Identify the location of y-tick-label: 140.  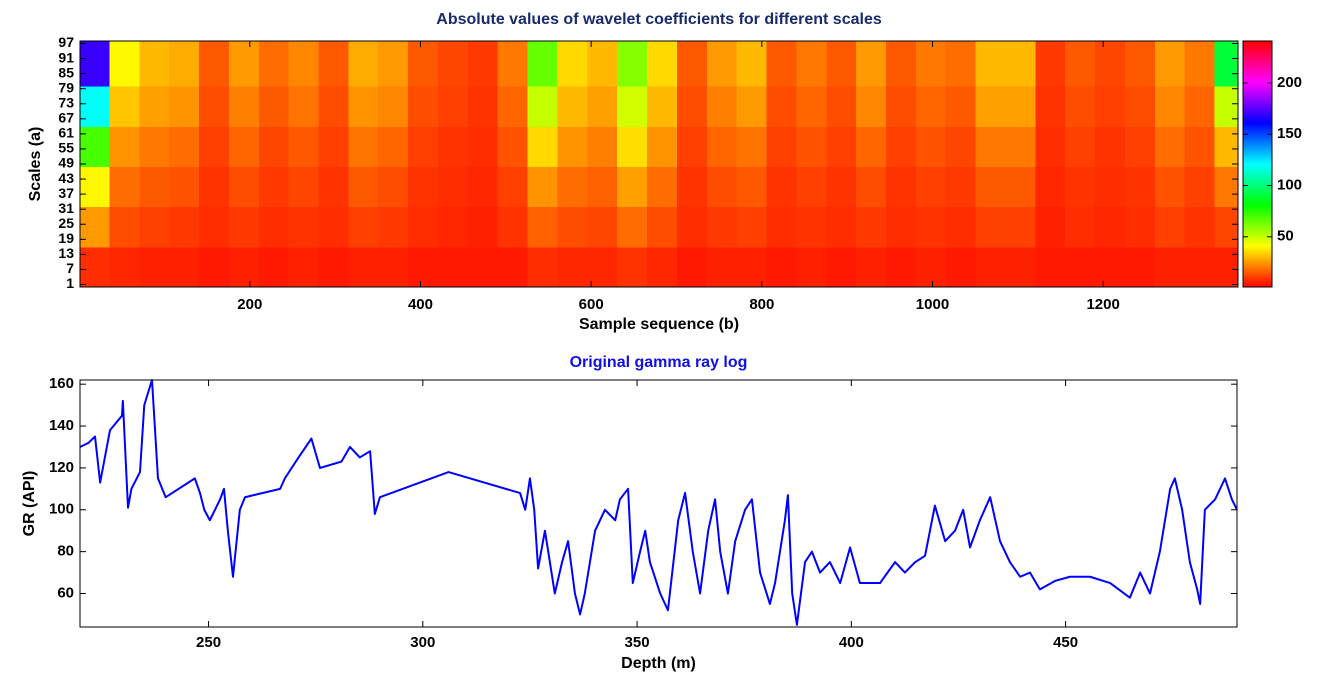
(61, 425).